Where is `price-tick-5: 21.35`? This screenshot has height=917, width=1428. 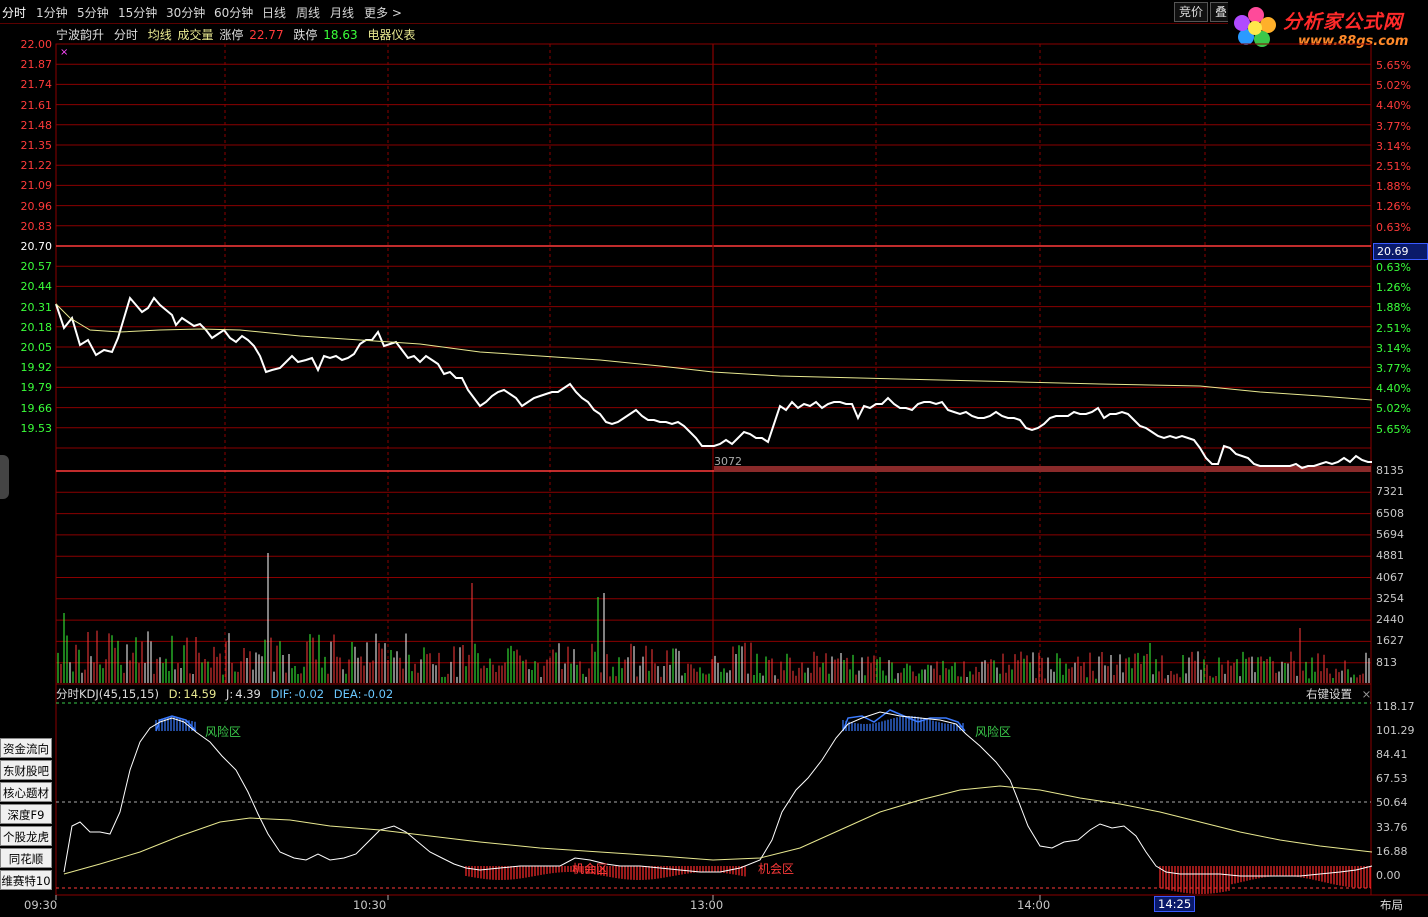 price-tick-5: 21.35 is located at coordinates (36, 145).